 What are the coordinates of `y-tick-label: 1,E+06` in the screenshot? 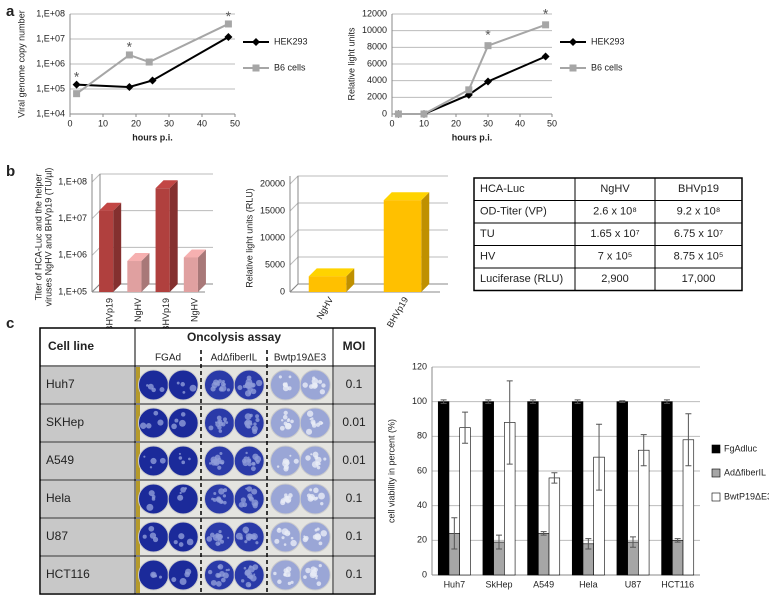 It's located at (50, 63).